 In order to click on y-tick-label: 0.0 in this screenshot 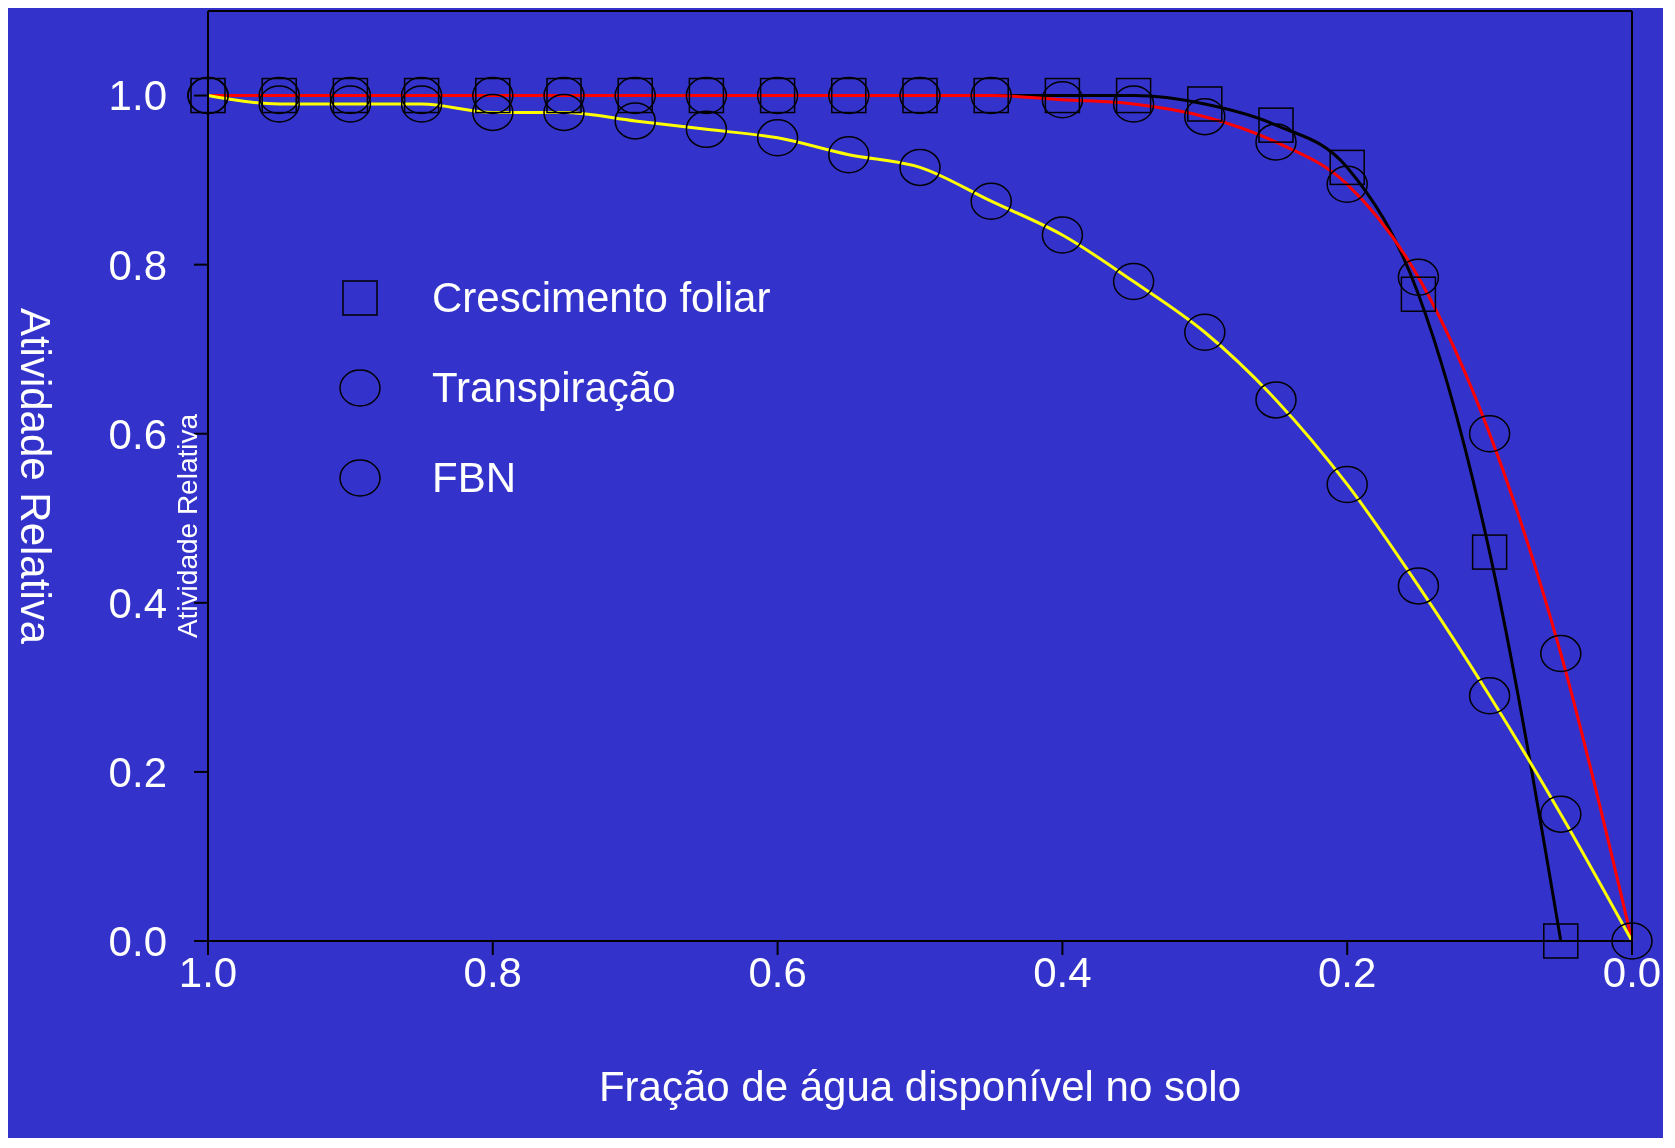, I will do `click(137, 941)`.